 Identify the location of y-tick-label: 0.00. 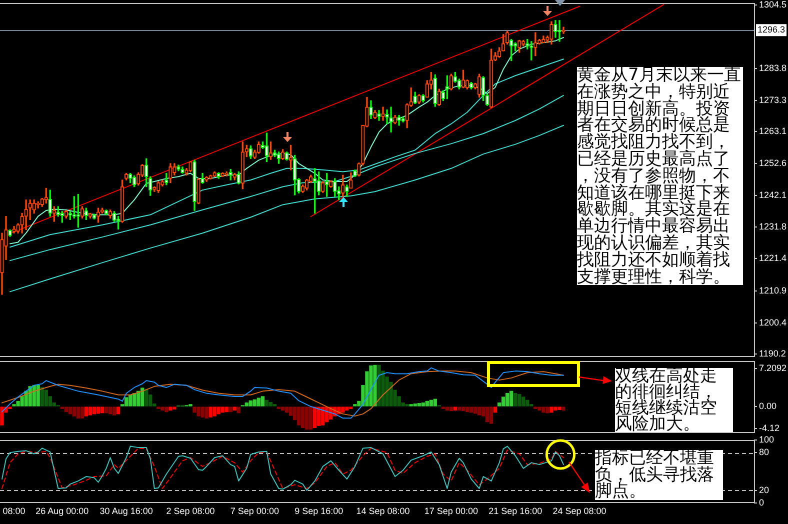
(768, 406).